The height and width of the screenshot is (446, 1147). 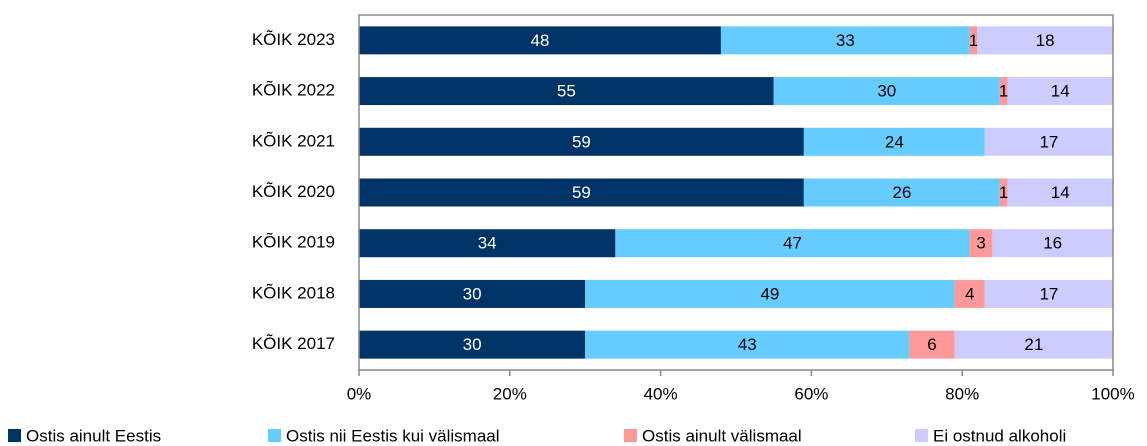 What do you see at coordinates (962, 393) in the screenshot?
I see `x-tick-label: 80%` at bounding box center [962, 393].